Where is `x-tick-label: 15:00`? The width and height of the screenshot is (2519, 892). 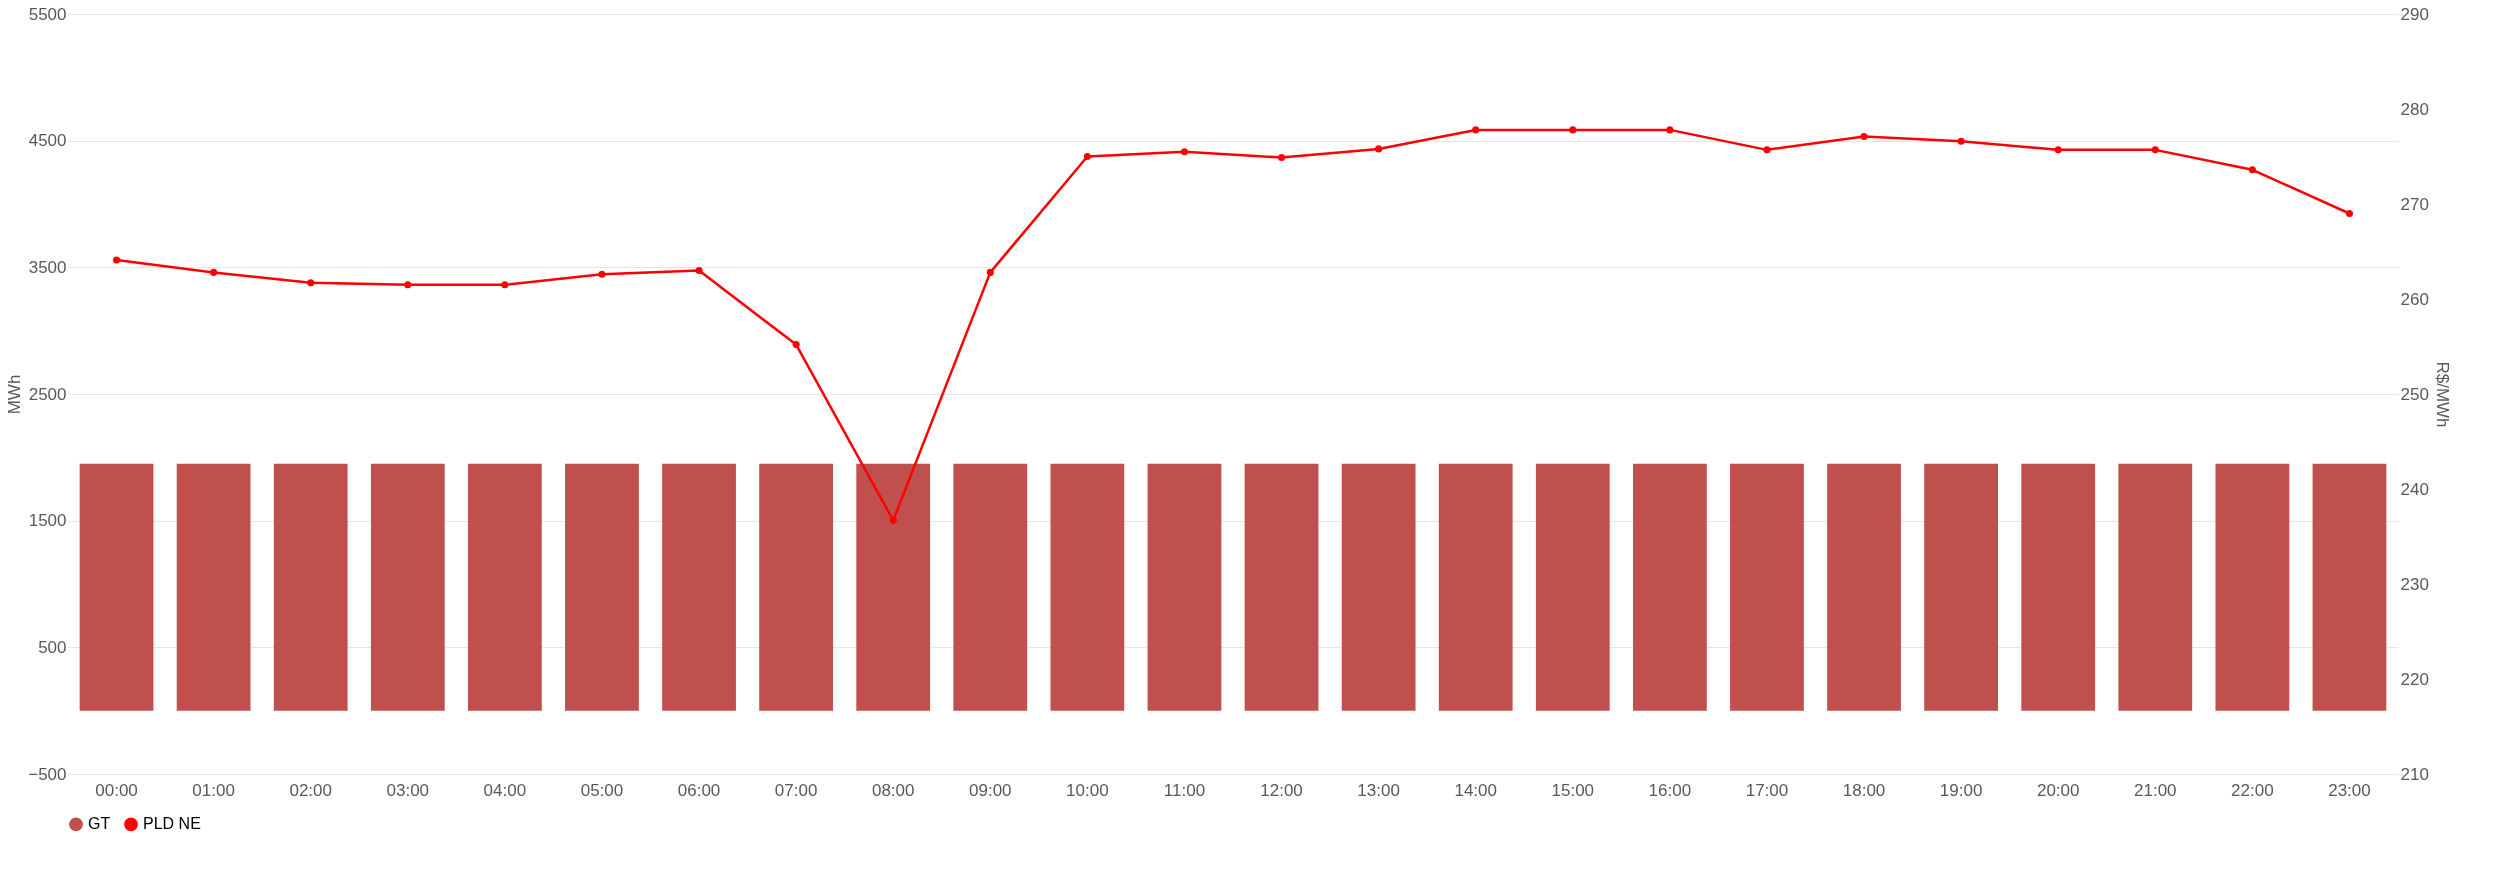 x-tick-label: 15:00 is located at coordinates (1573, 790).